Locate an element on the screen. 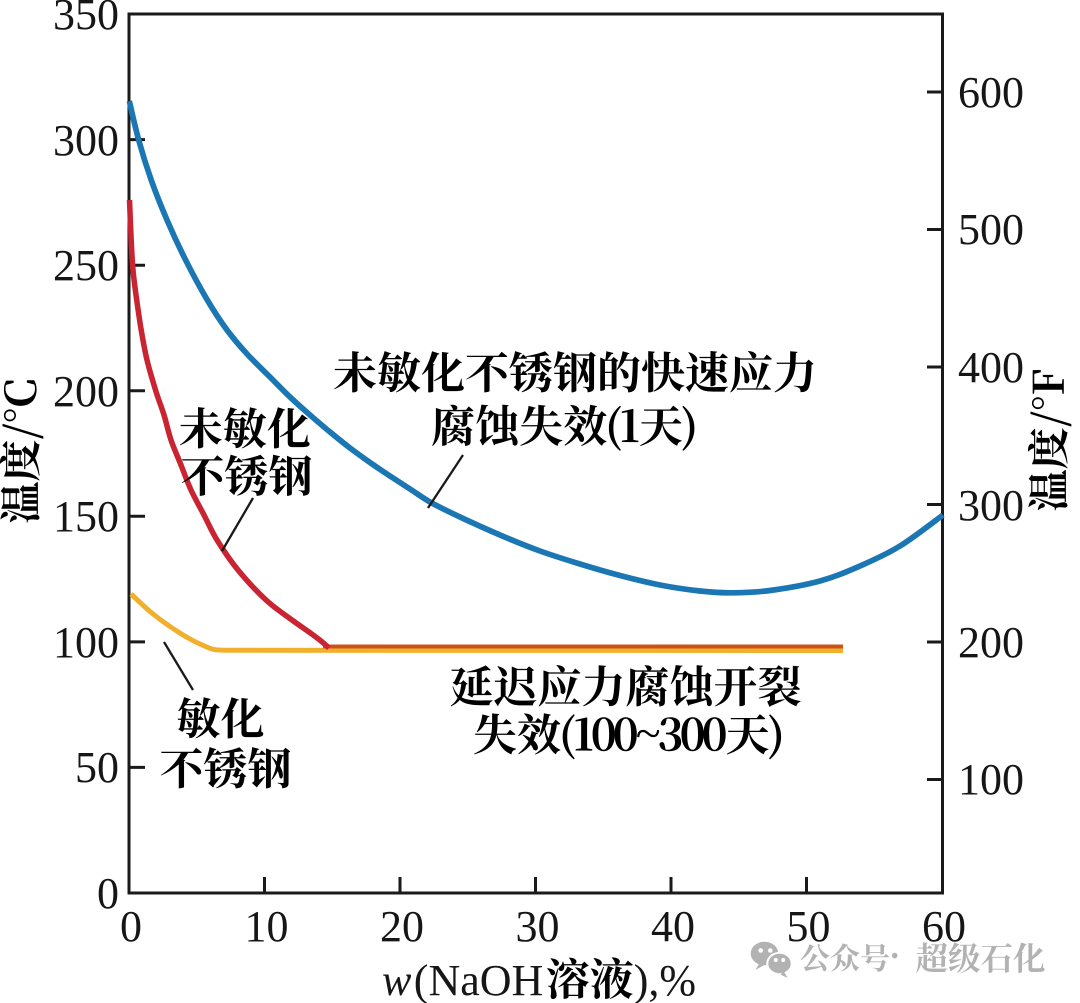 The height and width of the screenshot is (1003, 1080). svg-text: 40 is located at coordinates (673, 926).